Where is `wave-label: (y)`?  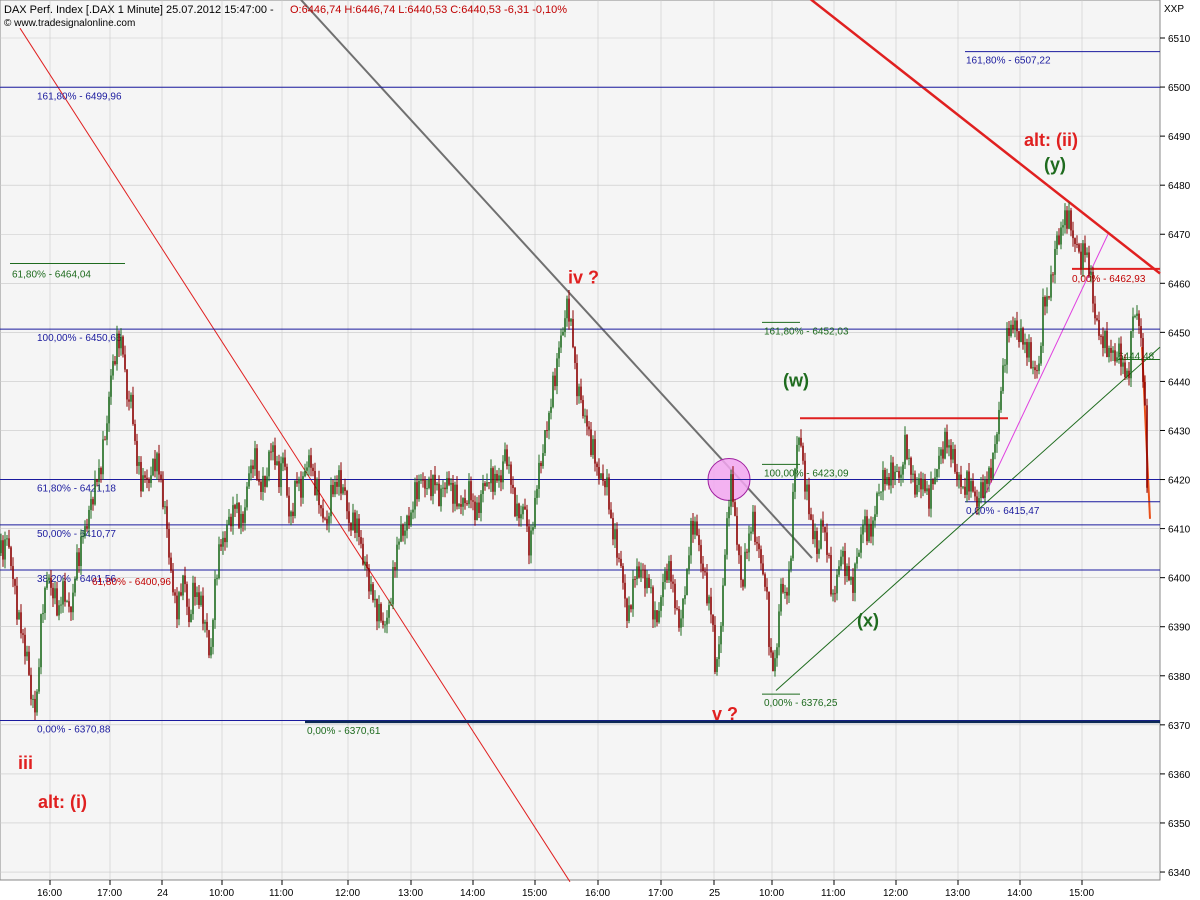 wave-label: (y) is located at coordinates (1055, 164).